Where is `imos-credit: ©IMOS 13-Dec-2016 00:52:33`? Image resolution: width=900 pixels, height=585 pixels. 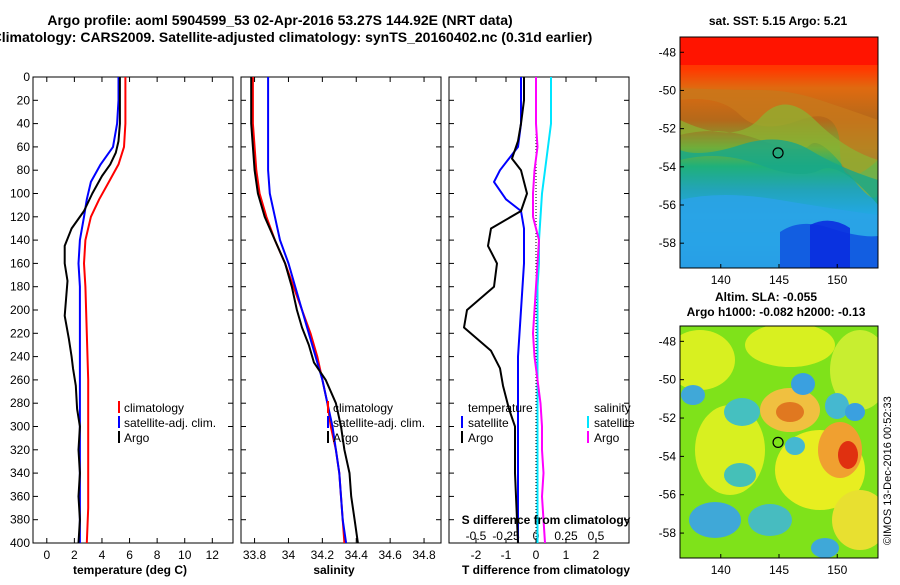 imos-credit: ©IMOS 13-Dec-2016 00:52:33 is located at coordinates (888, 470).